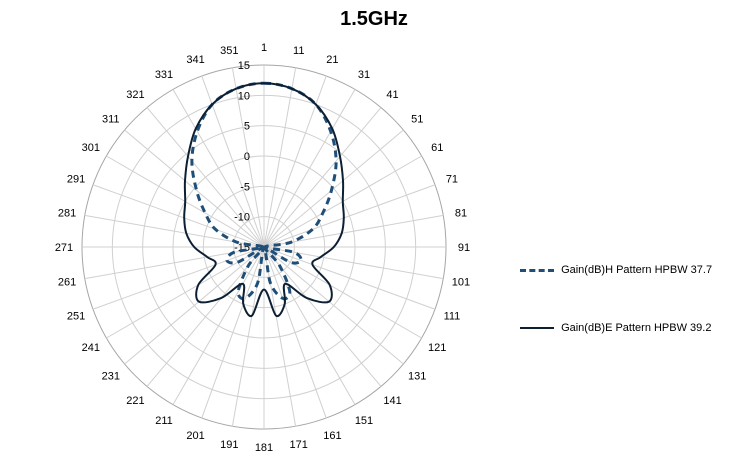 The image size is (756, 457). What do you see at coordinates (111, 119) in the screenshot?
I see `angle-tick-label: 311` at bounding box center [111, 119].